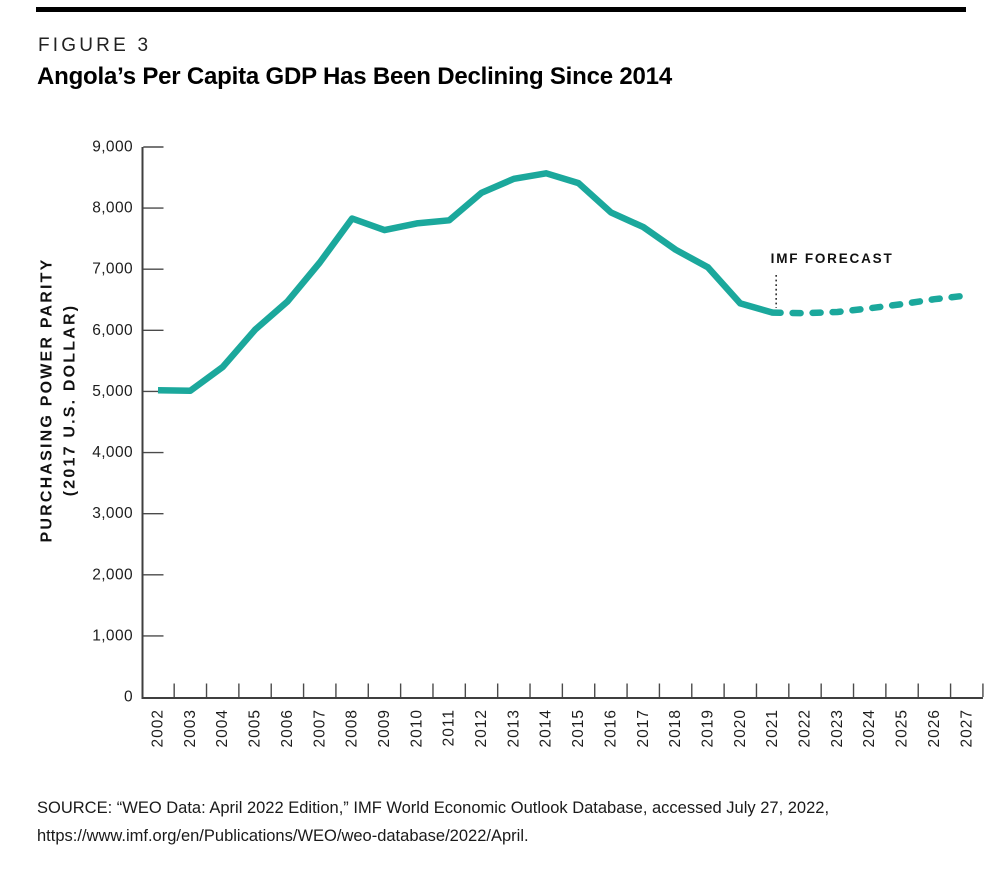  I want to click on x-tick-label: 2008, so click(352, 728).